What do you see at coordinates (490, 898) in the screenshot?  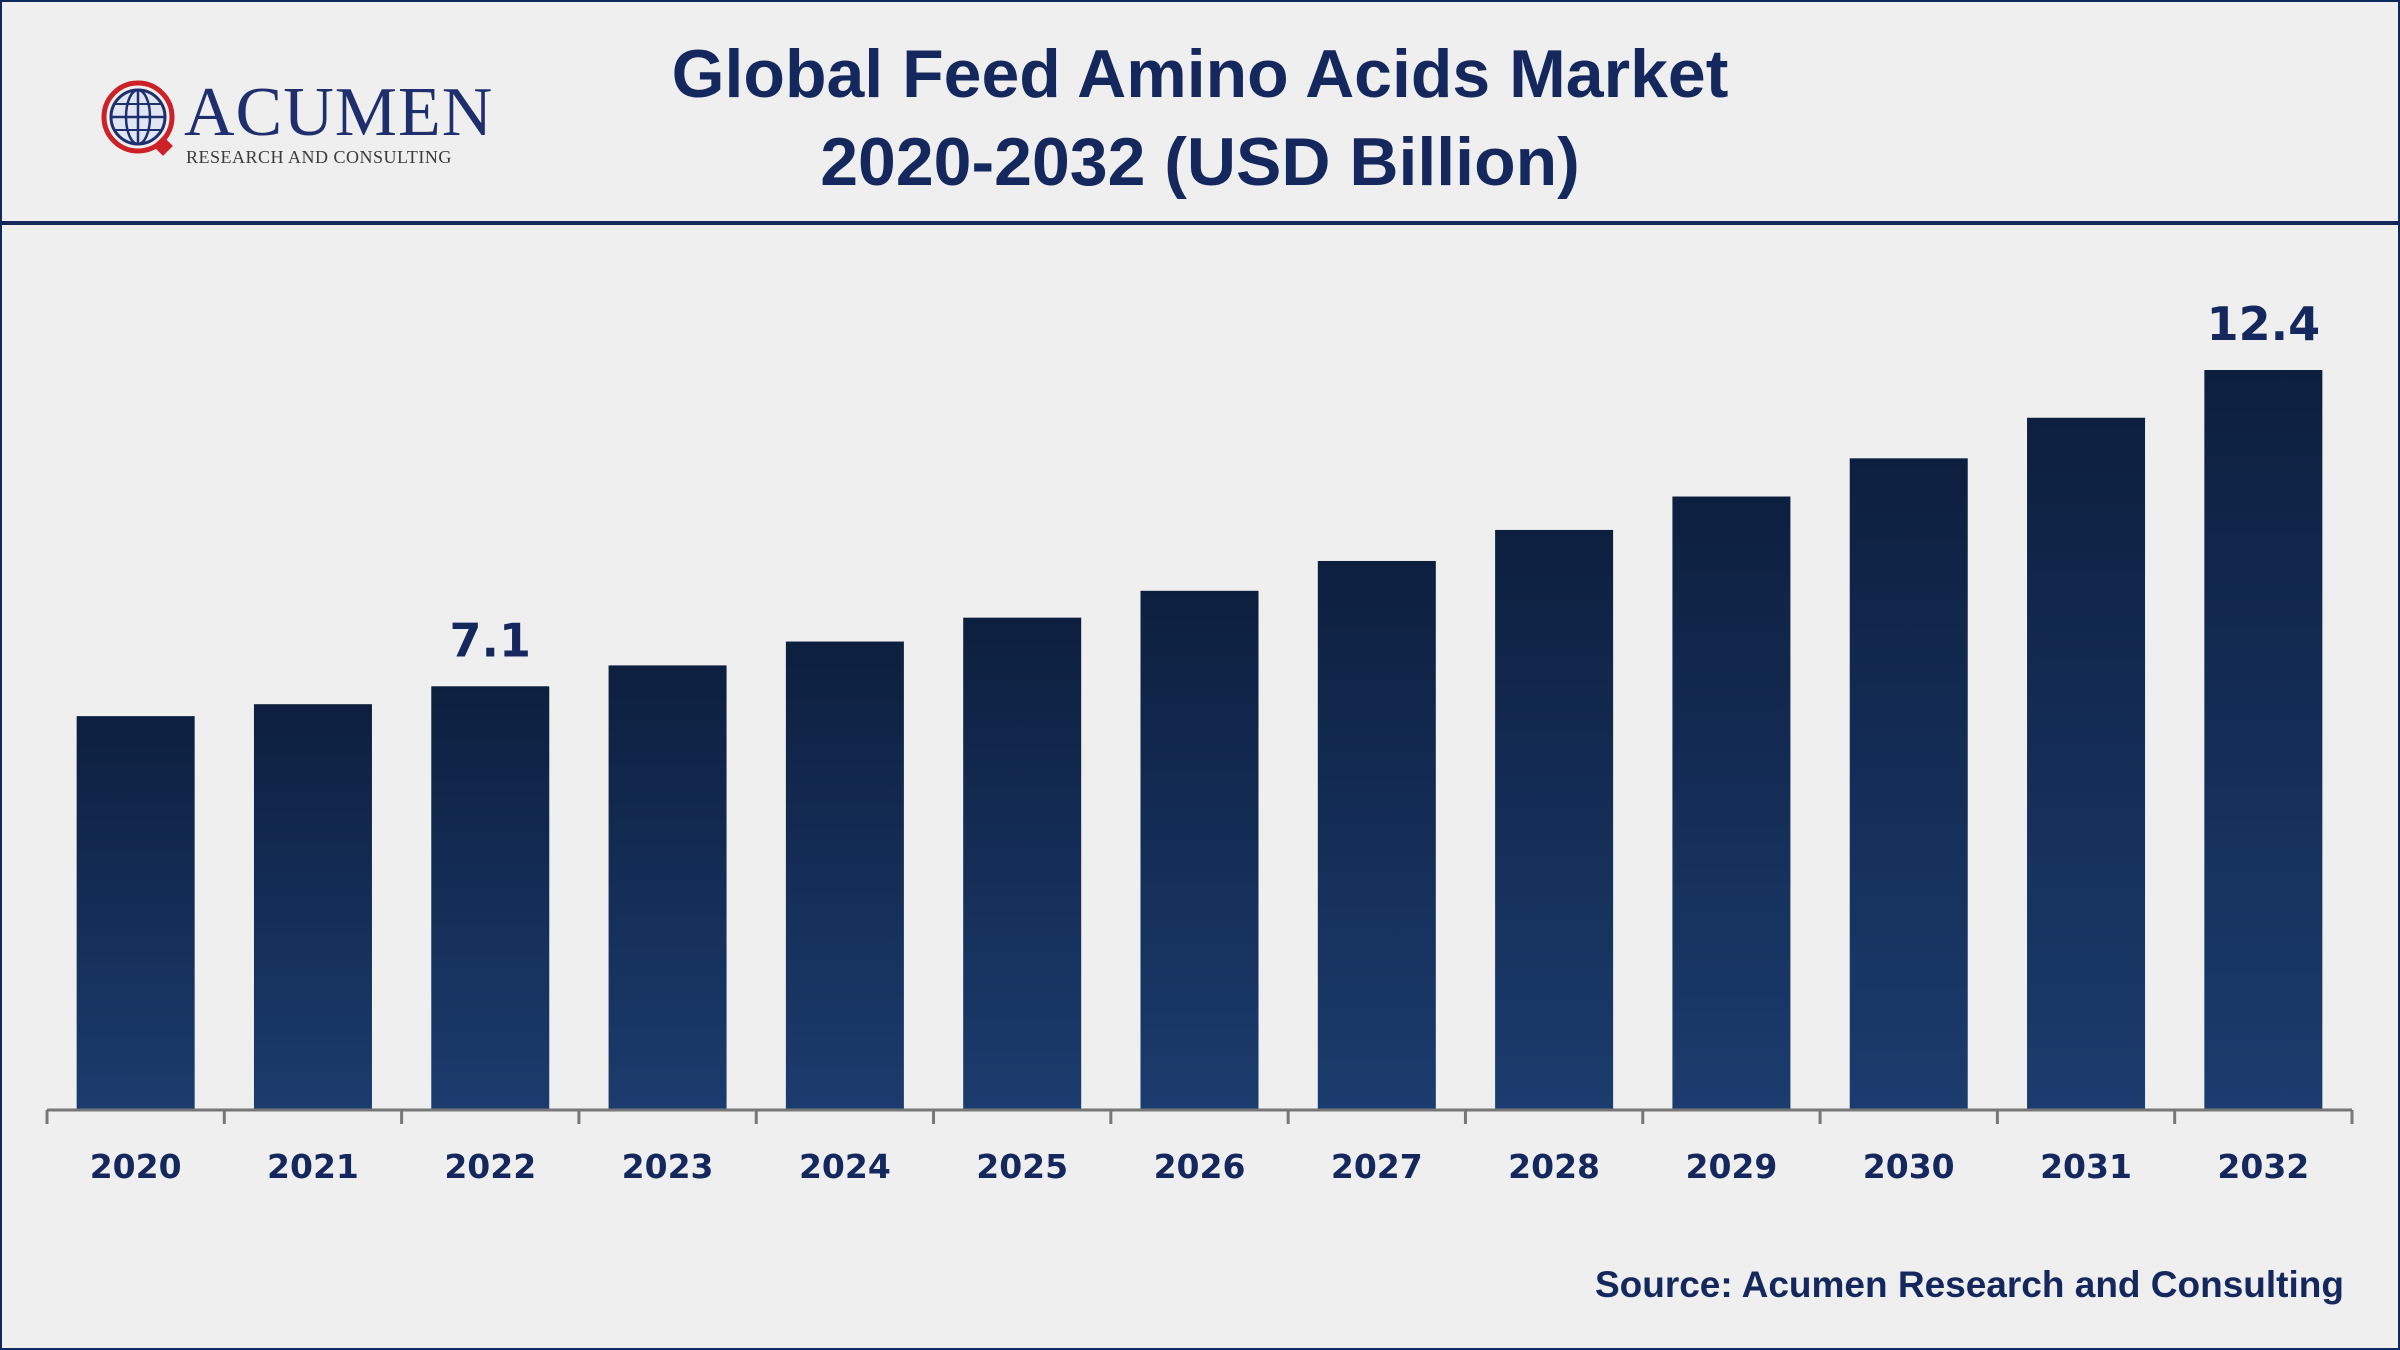 I see `bar-2022` at bounding box center [490, 898].